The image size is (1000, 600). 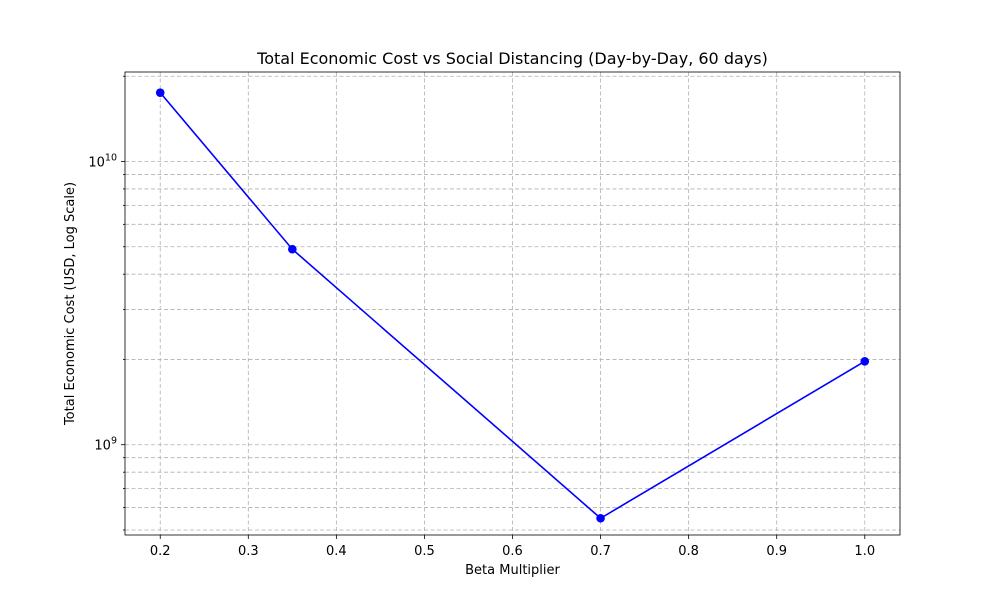 What do you see at coordinates (160, 551) in the screenshot?
I see `x-tick-label: 0.2` at bounding box center [160, 551].